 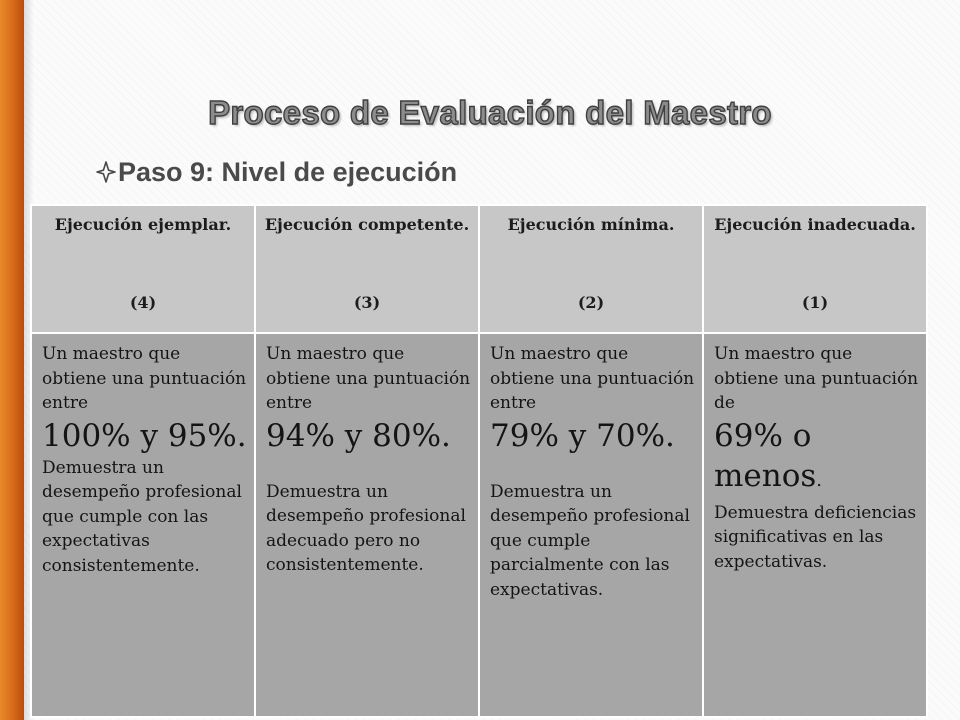 I want to click on cell-score-range-wrap: 69% o menos., so click(x=817, y=458).